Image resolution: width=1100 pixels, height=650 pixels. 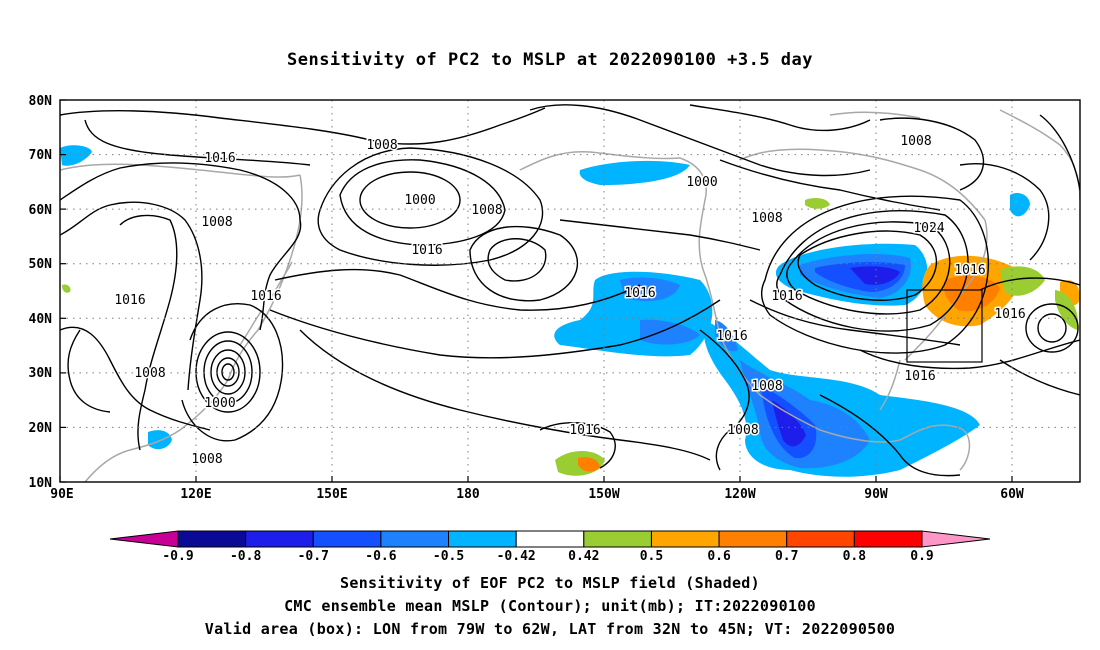 What do you see at coordinates (651, 556) in the screenshot?
I see `colorbar-label: 0.5` at bounding box center [651, 556].